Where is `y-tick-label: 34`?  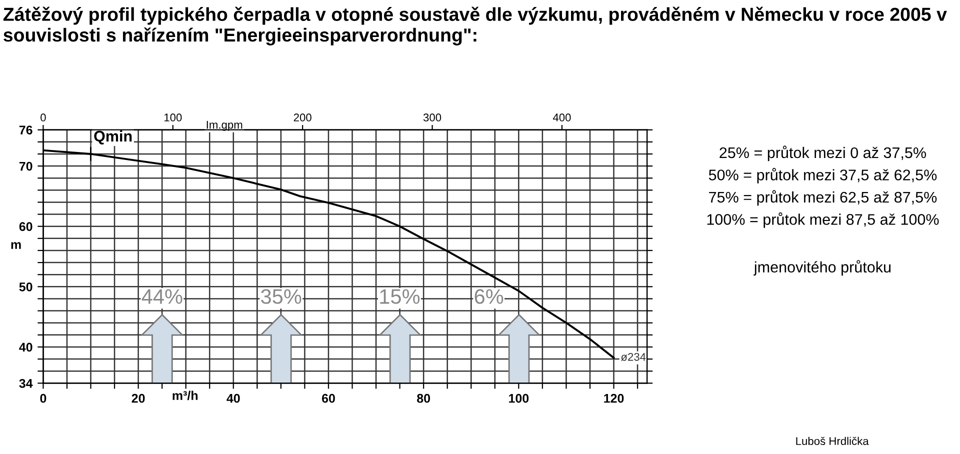
y-tick-label: 34 is located at coordinates (26, 383).